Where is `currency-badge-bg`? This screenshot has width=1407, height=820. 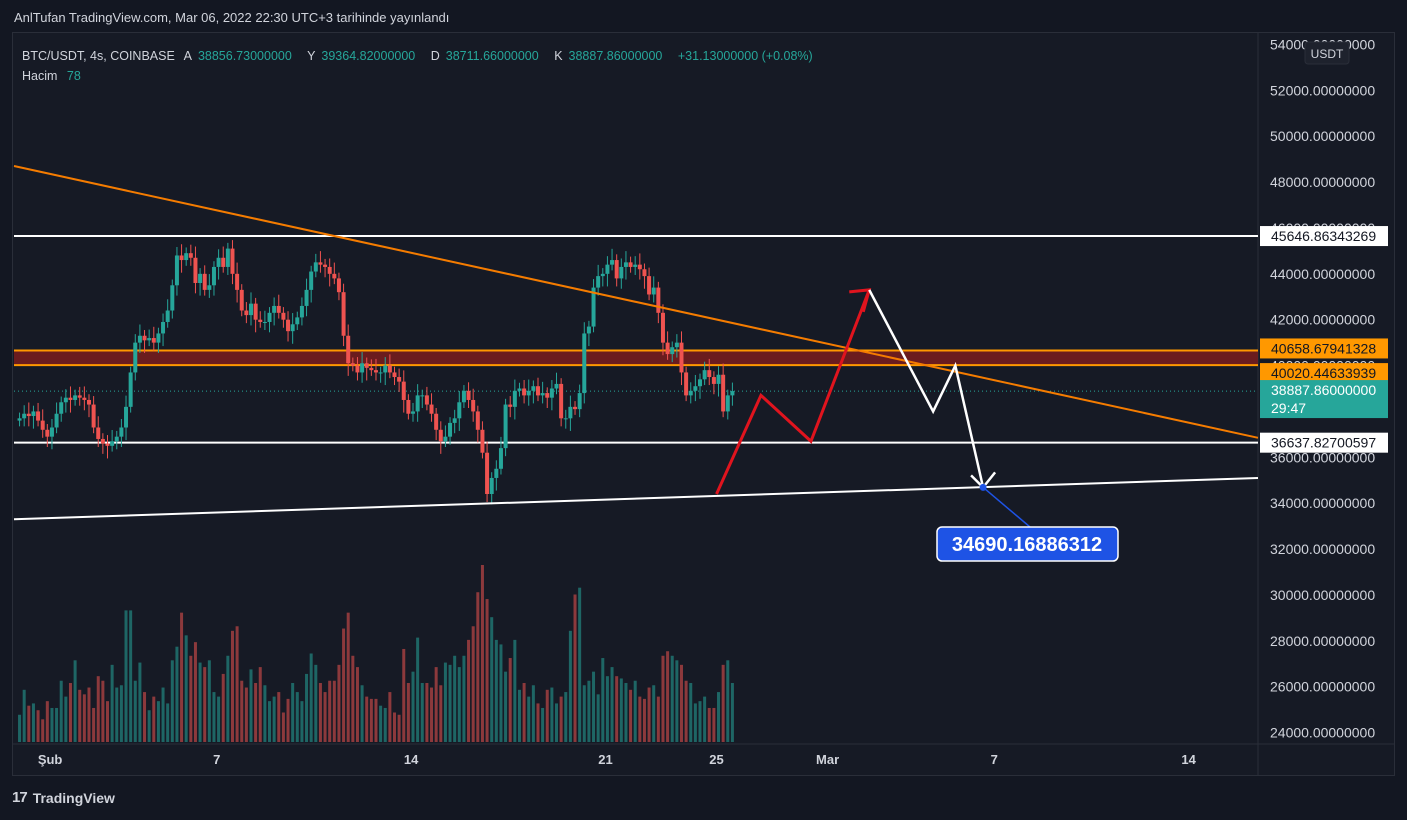 currency-badge-bg is located at coordinates (1327, 53).